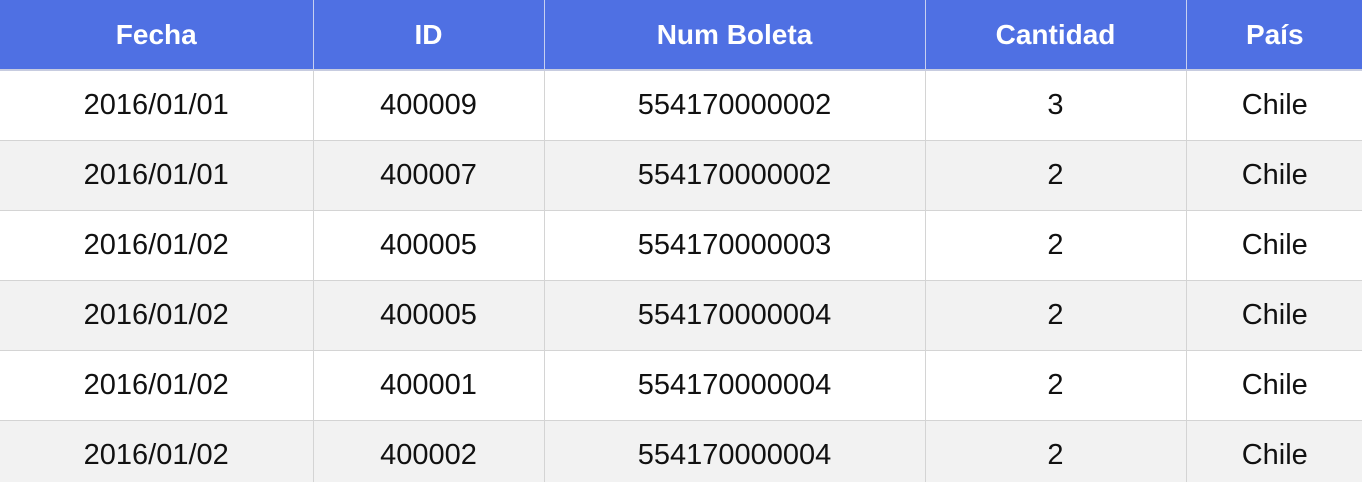 This screenshot has height=482, width=1362. Describe the element at coordinates (429, 175) in the screenshot. I see `cell-id: 400007` at that location.